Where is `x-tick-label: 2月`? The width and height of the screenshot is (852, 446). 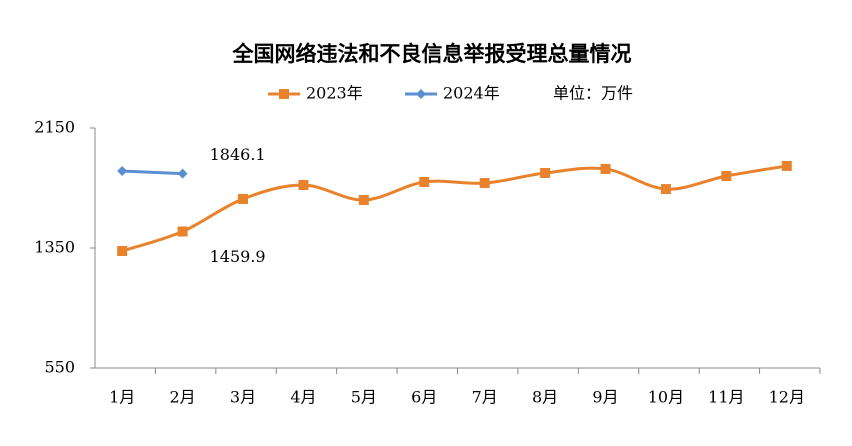
x-tick-label: 2月 is located at coordinates (183, 397).